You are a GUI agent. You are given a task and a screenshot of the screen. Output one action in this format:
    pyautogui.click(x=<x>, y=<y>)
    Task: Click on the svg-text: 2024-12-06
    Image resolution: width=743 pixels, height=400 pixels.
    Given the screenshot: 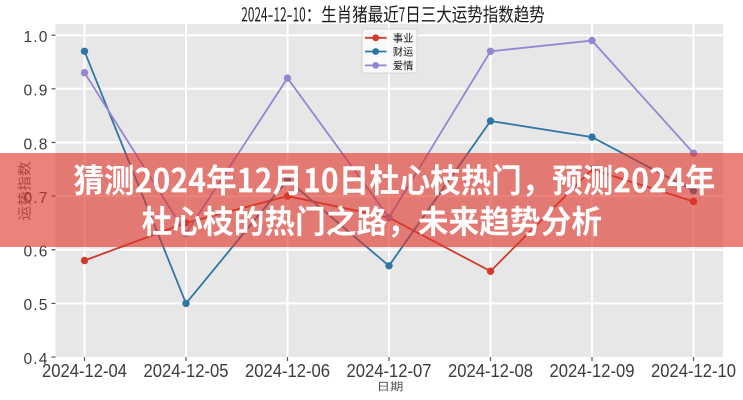 What is the action you would take?
    pyautogui.click(x=287, y=370)
    